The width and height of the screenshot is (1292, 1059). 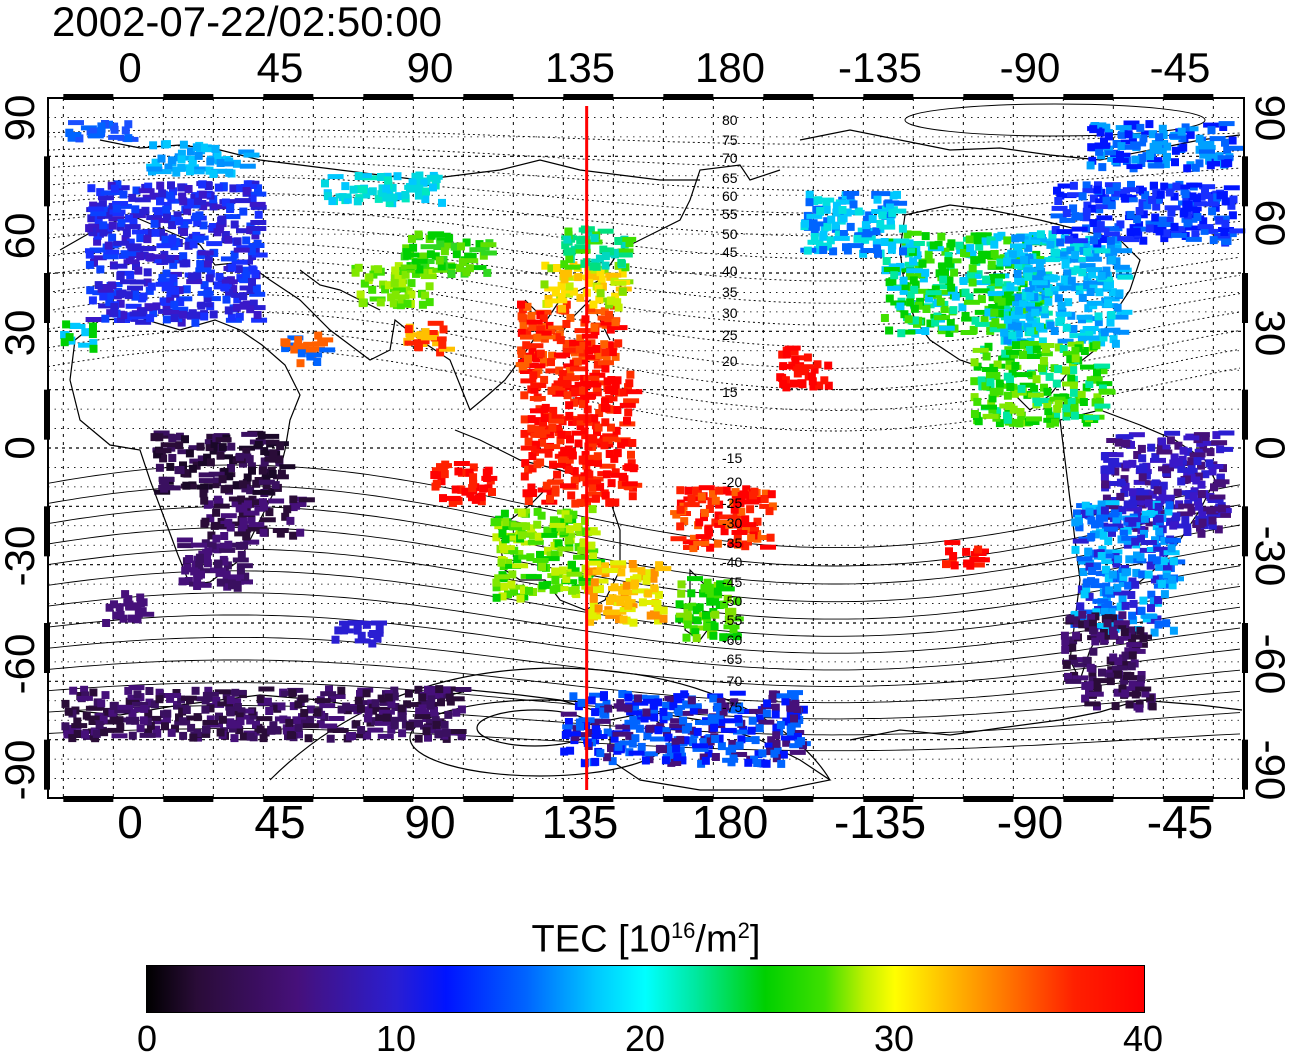 I want to click on coastline, so click(x=1020, y=145).